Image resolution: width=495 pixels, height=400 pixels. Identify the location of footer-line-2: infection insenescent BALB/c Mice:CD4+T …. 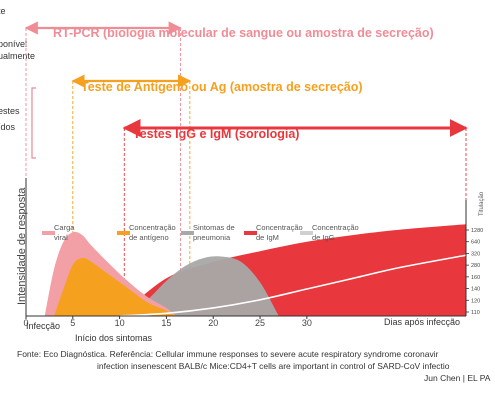
(273, 366).